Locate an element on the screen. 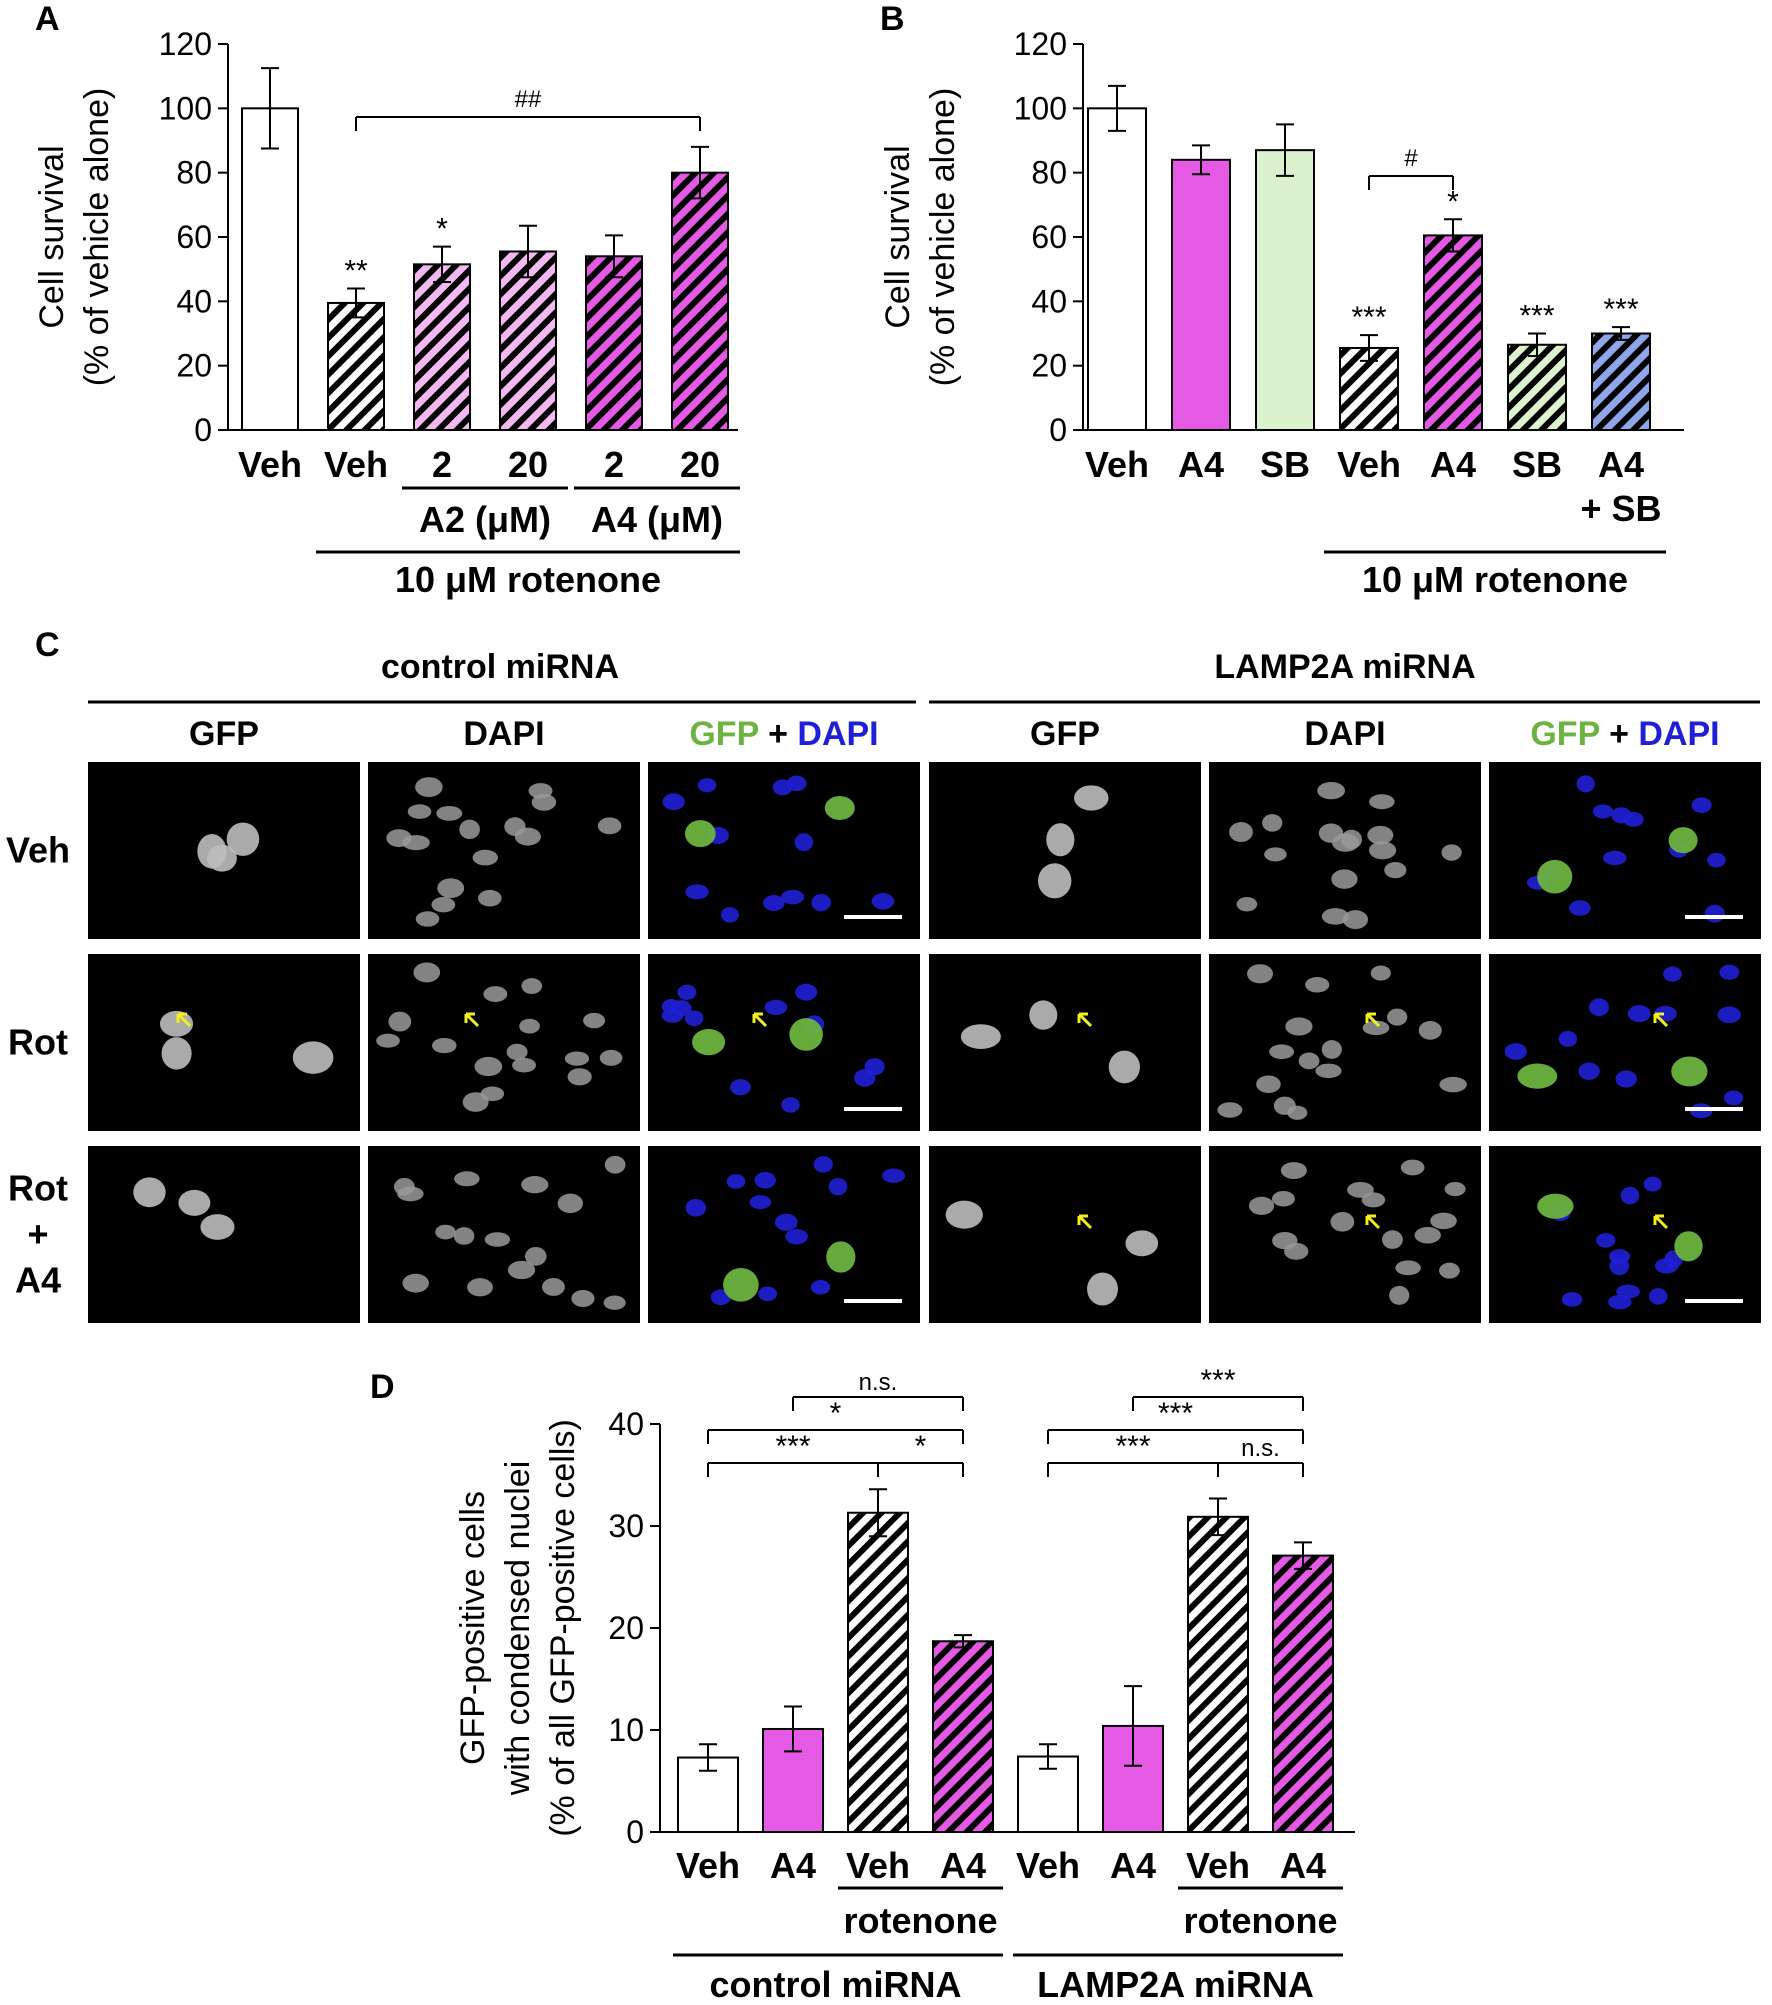 The width and height of the screenshot is (1772, 2005). micrograph-tile is located at coordinates (1065, 1234).